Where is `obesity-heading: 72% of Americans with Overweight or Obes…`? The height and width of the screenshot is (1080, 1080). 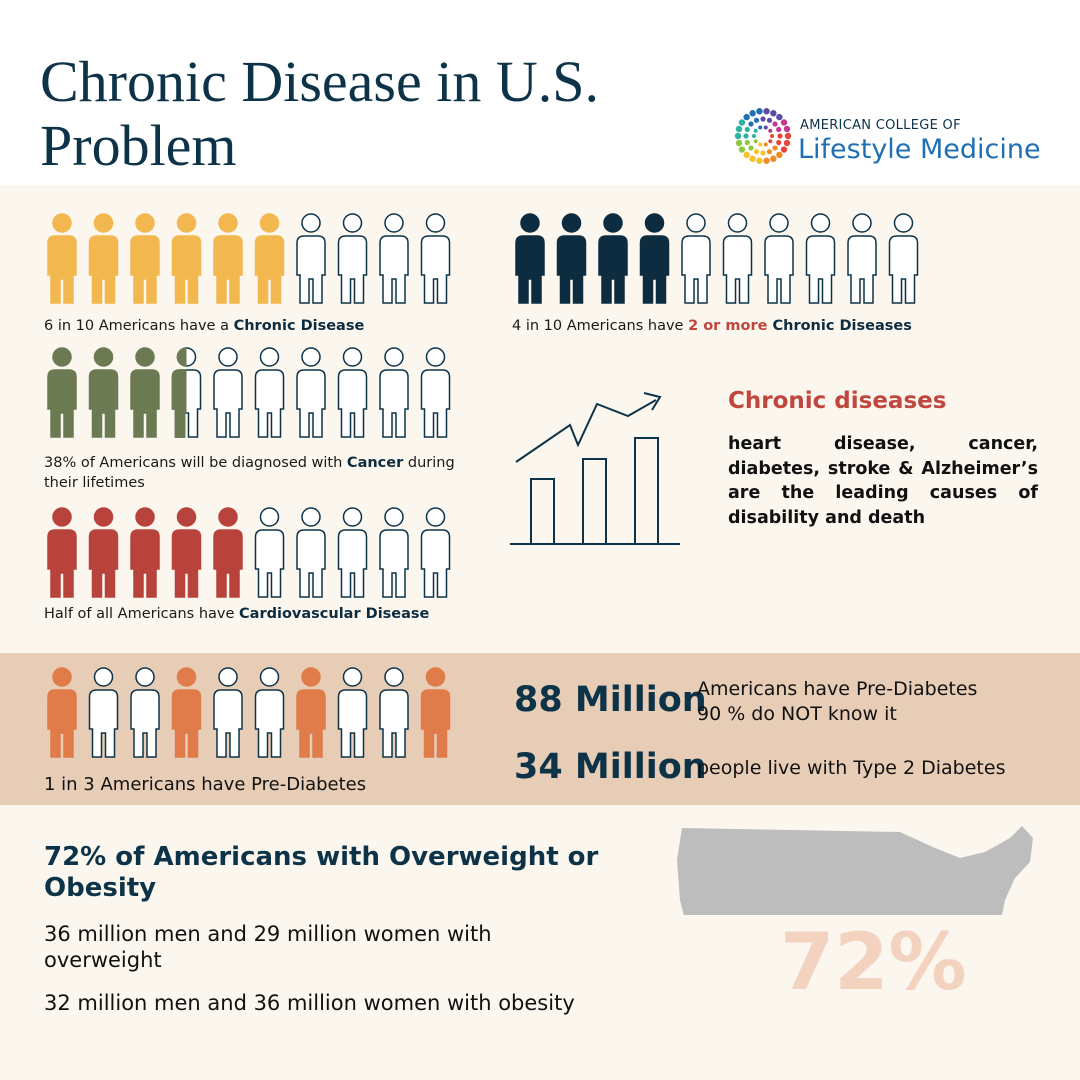
obesity-heading: 72% of Americans with Overweight or Obes… is located at coordinates (321, 872).